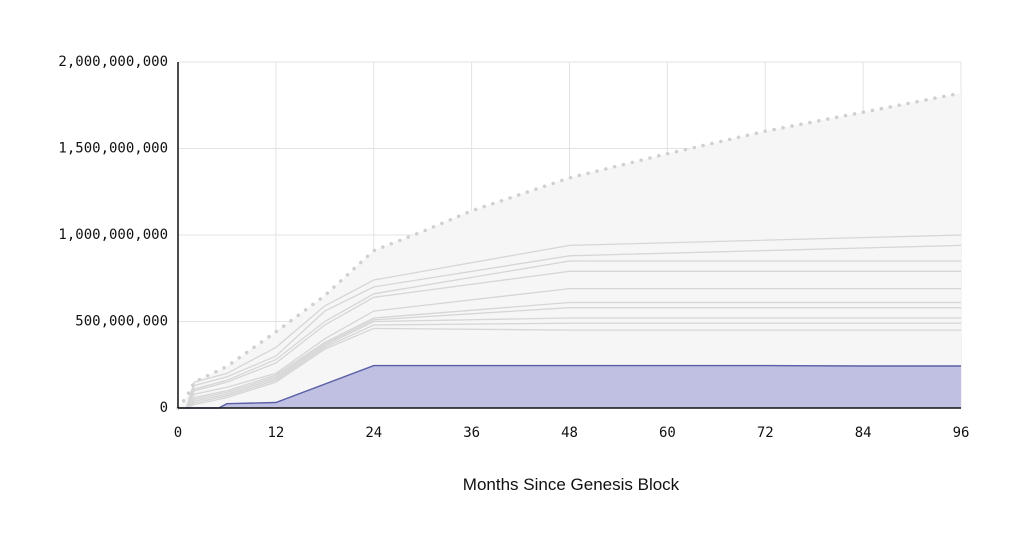 The width and height of the screenshot is (1024, 541). I want to click on x-axis-tick-labels: 0 12 24 36 48 60 72 84 96, so click(572, 433).